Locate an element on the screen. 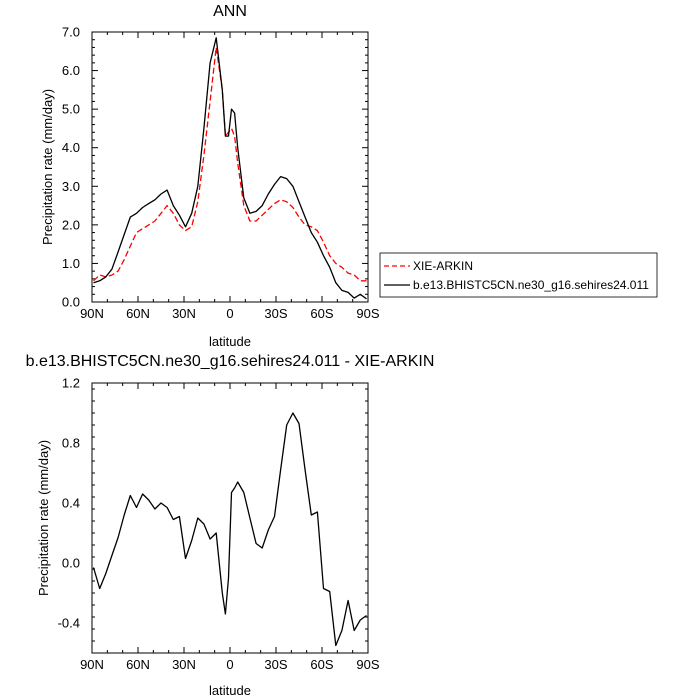  top-y-tick-label: 5.0 is located at coordinates (71, 109).